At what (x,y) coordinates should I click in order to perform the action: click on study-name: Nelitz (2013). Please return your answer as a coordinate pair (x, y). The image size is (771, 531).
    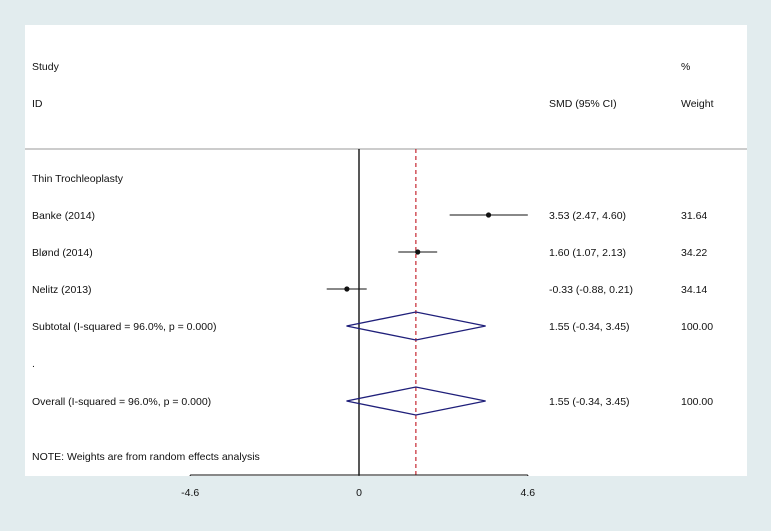
    Looking at the image, I should click on (62, 290).